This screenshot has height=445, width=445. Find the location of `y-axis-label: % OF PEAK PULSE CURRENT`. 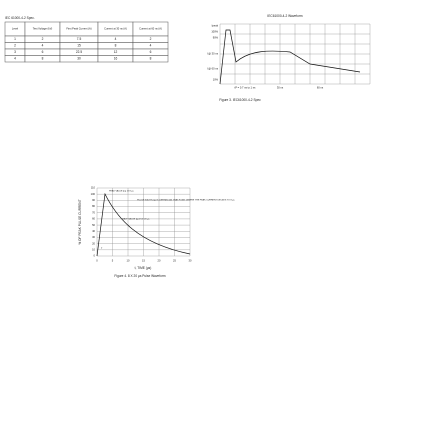

y-axis-label: % OF PEAK PULSE CURRENT is located at coordinates (80, 221).